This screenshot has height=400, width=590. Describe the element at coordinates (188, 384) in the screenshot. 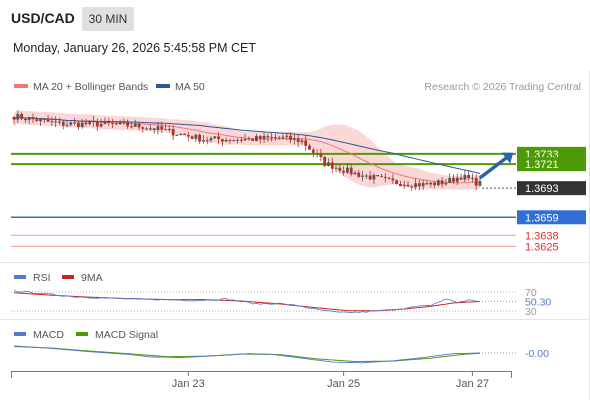

I see `x-tick-label: Jan 23` at that location.